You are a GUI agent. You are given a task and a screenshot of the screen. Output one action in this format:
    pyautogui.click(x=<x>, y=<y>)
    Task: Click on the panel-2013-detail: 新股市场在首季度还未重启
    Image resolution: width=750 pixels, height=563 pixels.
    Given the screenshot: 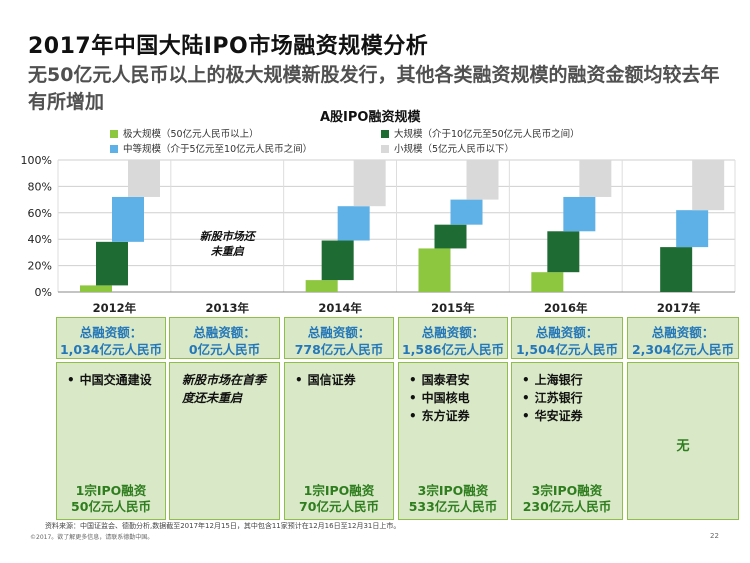 What is the action you would take?
    pyautogui.click(x=224, y=441)
    